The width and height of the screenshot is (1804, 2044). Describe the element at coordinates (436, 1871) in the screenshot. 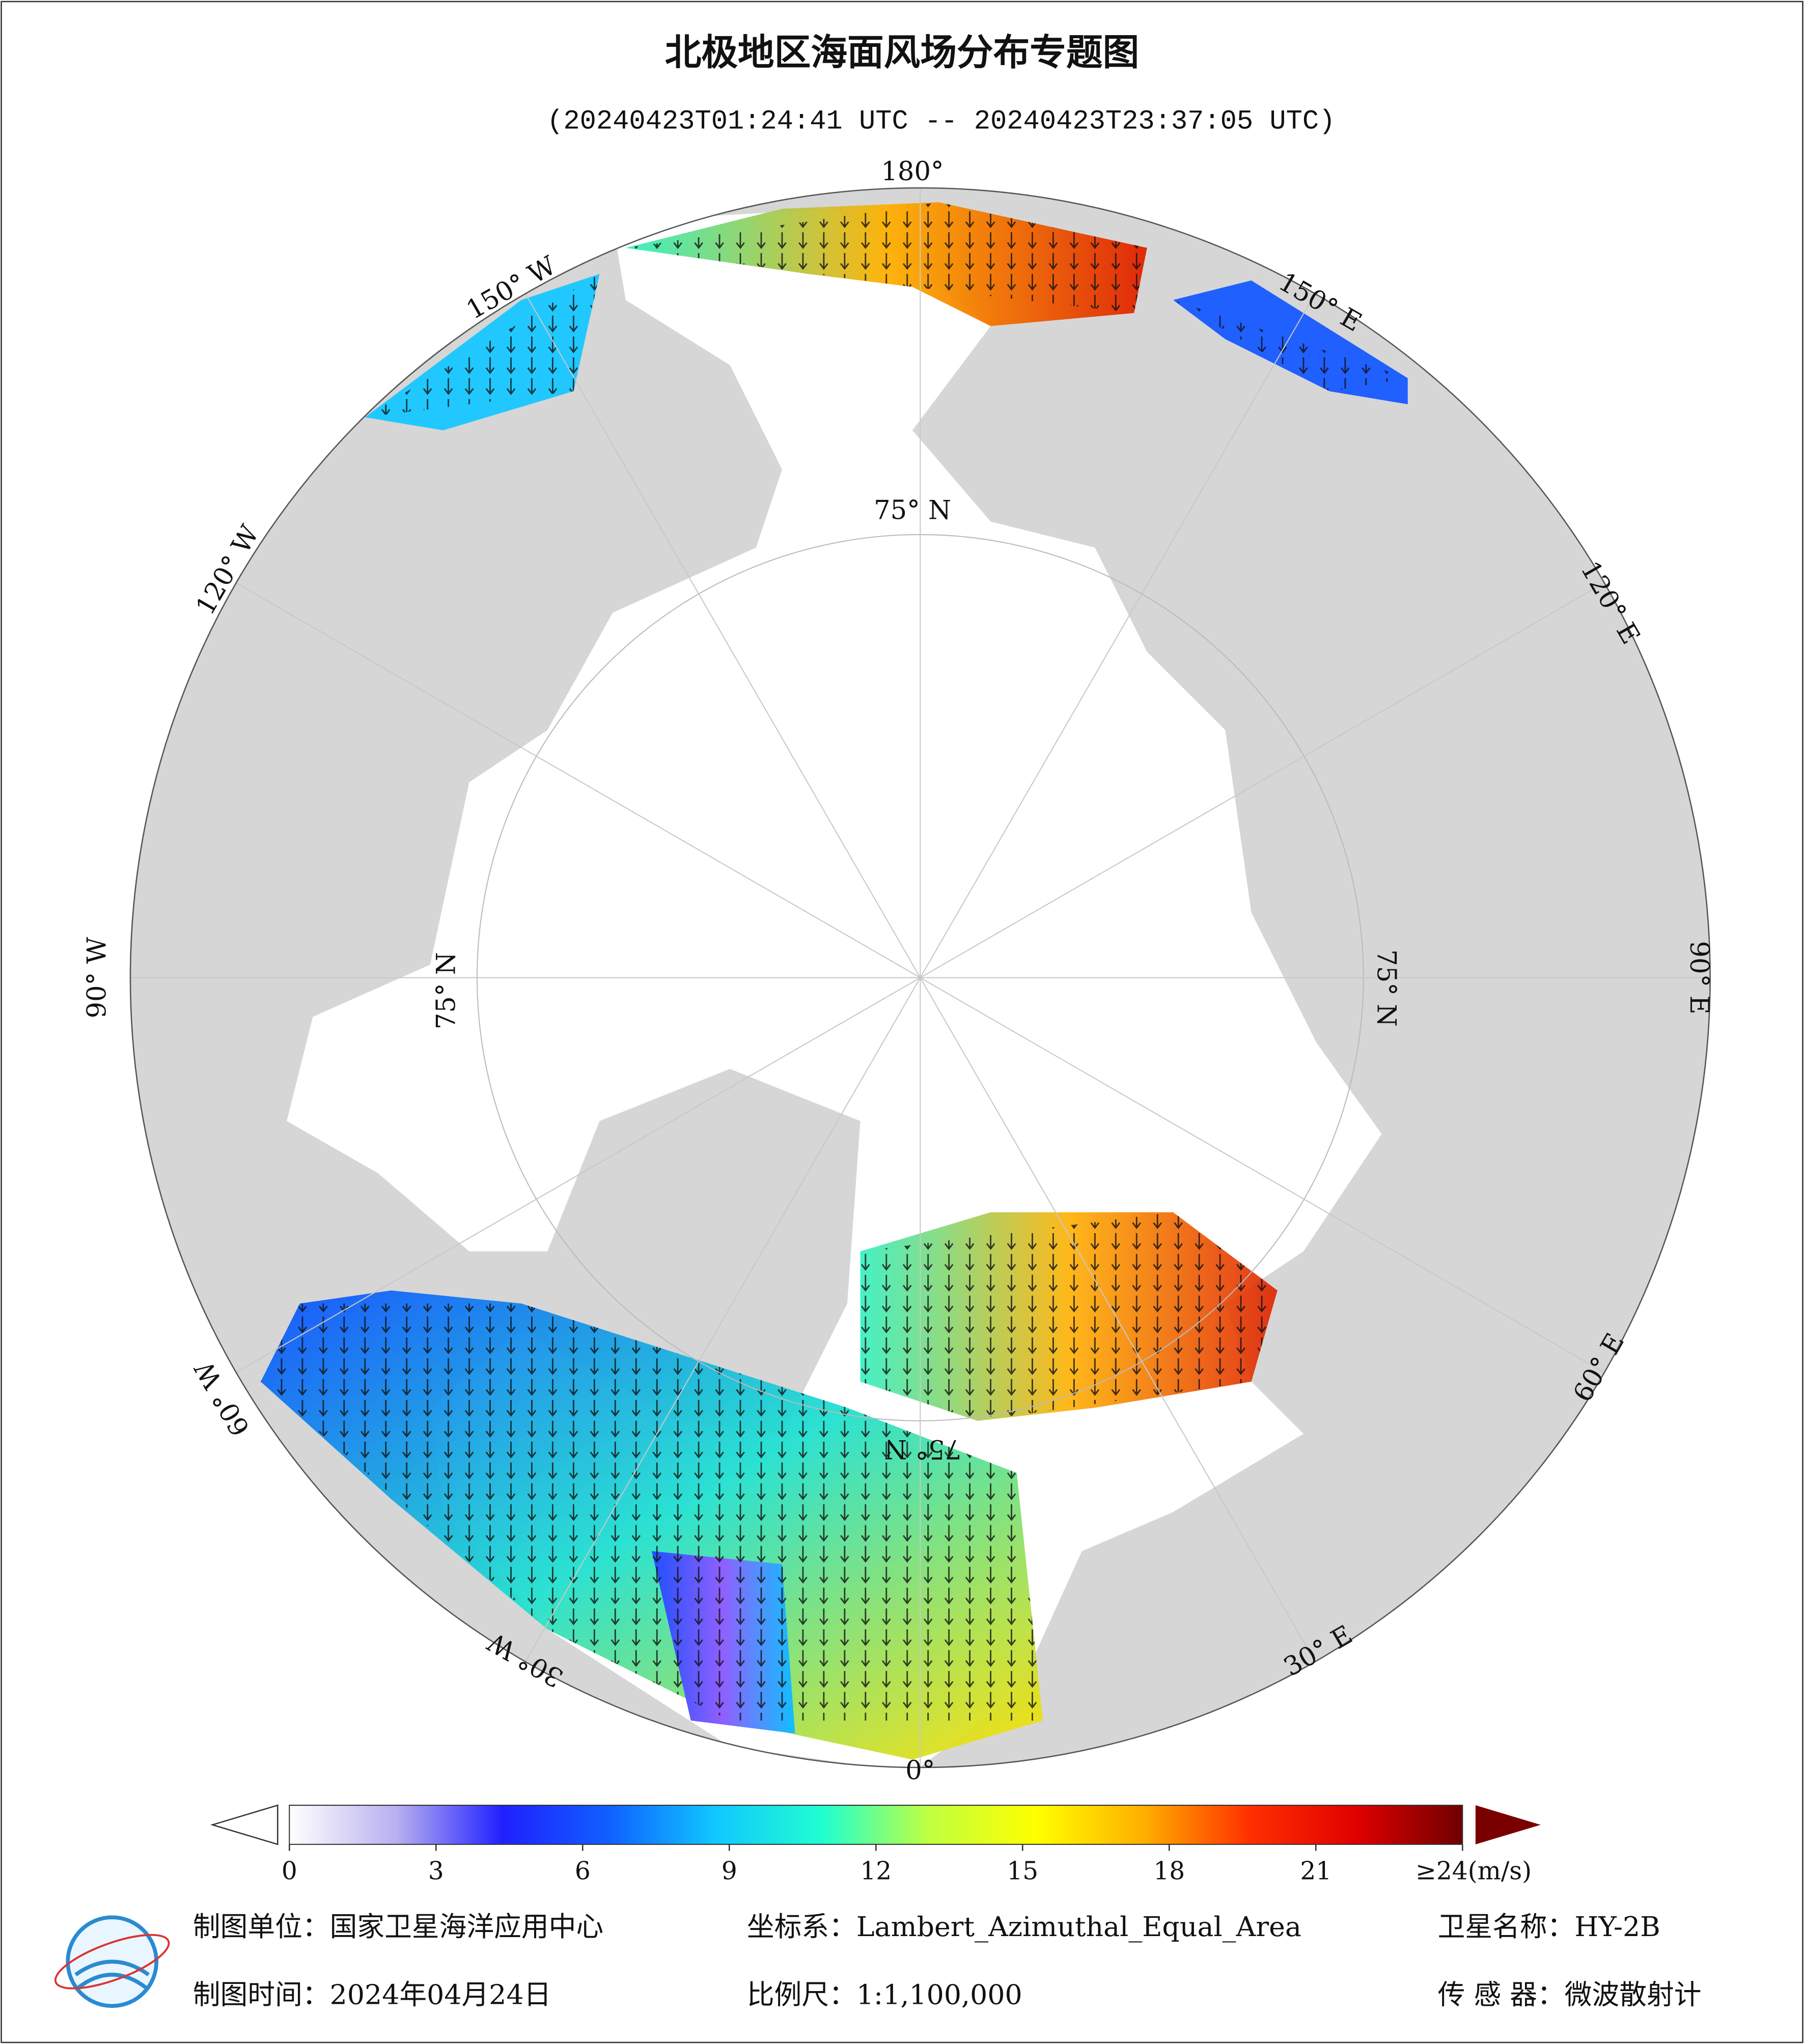

I see `colorbar-tick-label: 3` at that location.